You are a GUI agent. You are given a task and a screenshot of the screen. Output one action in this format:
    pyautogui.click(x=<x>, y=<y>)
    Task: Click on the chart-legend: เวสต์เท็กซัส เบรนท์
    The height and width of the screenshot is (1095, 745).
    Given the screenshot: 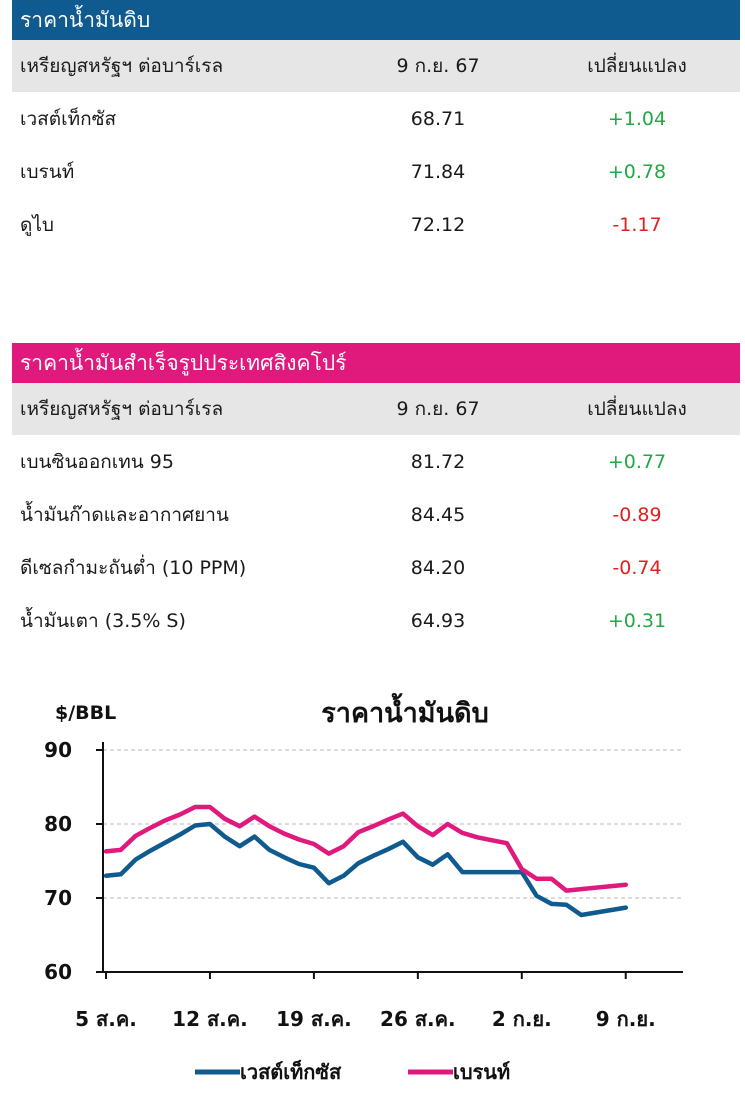 What is the action you would take?
    pyautogui.click(x=352, y=1071)
    